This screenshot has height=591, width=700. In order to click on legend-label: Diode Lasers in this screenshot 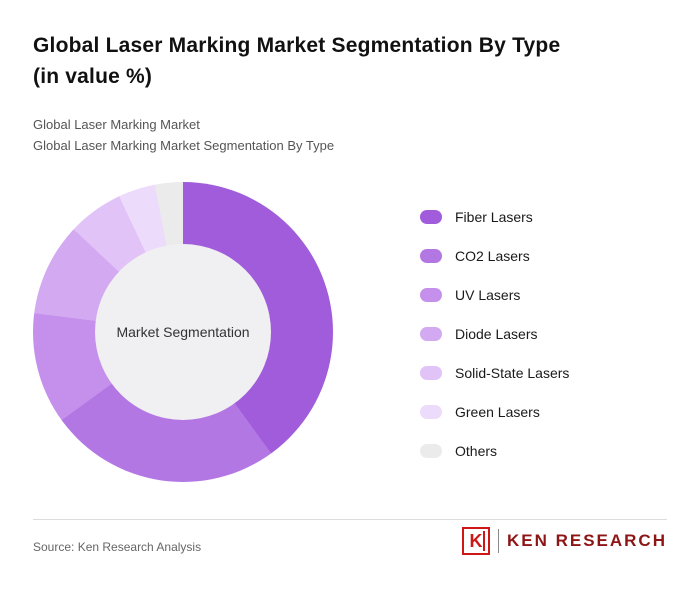, I will do `click(496, 333)`.